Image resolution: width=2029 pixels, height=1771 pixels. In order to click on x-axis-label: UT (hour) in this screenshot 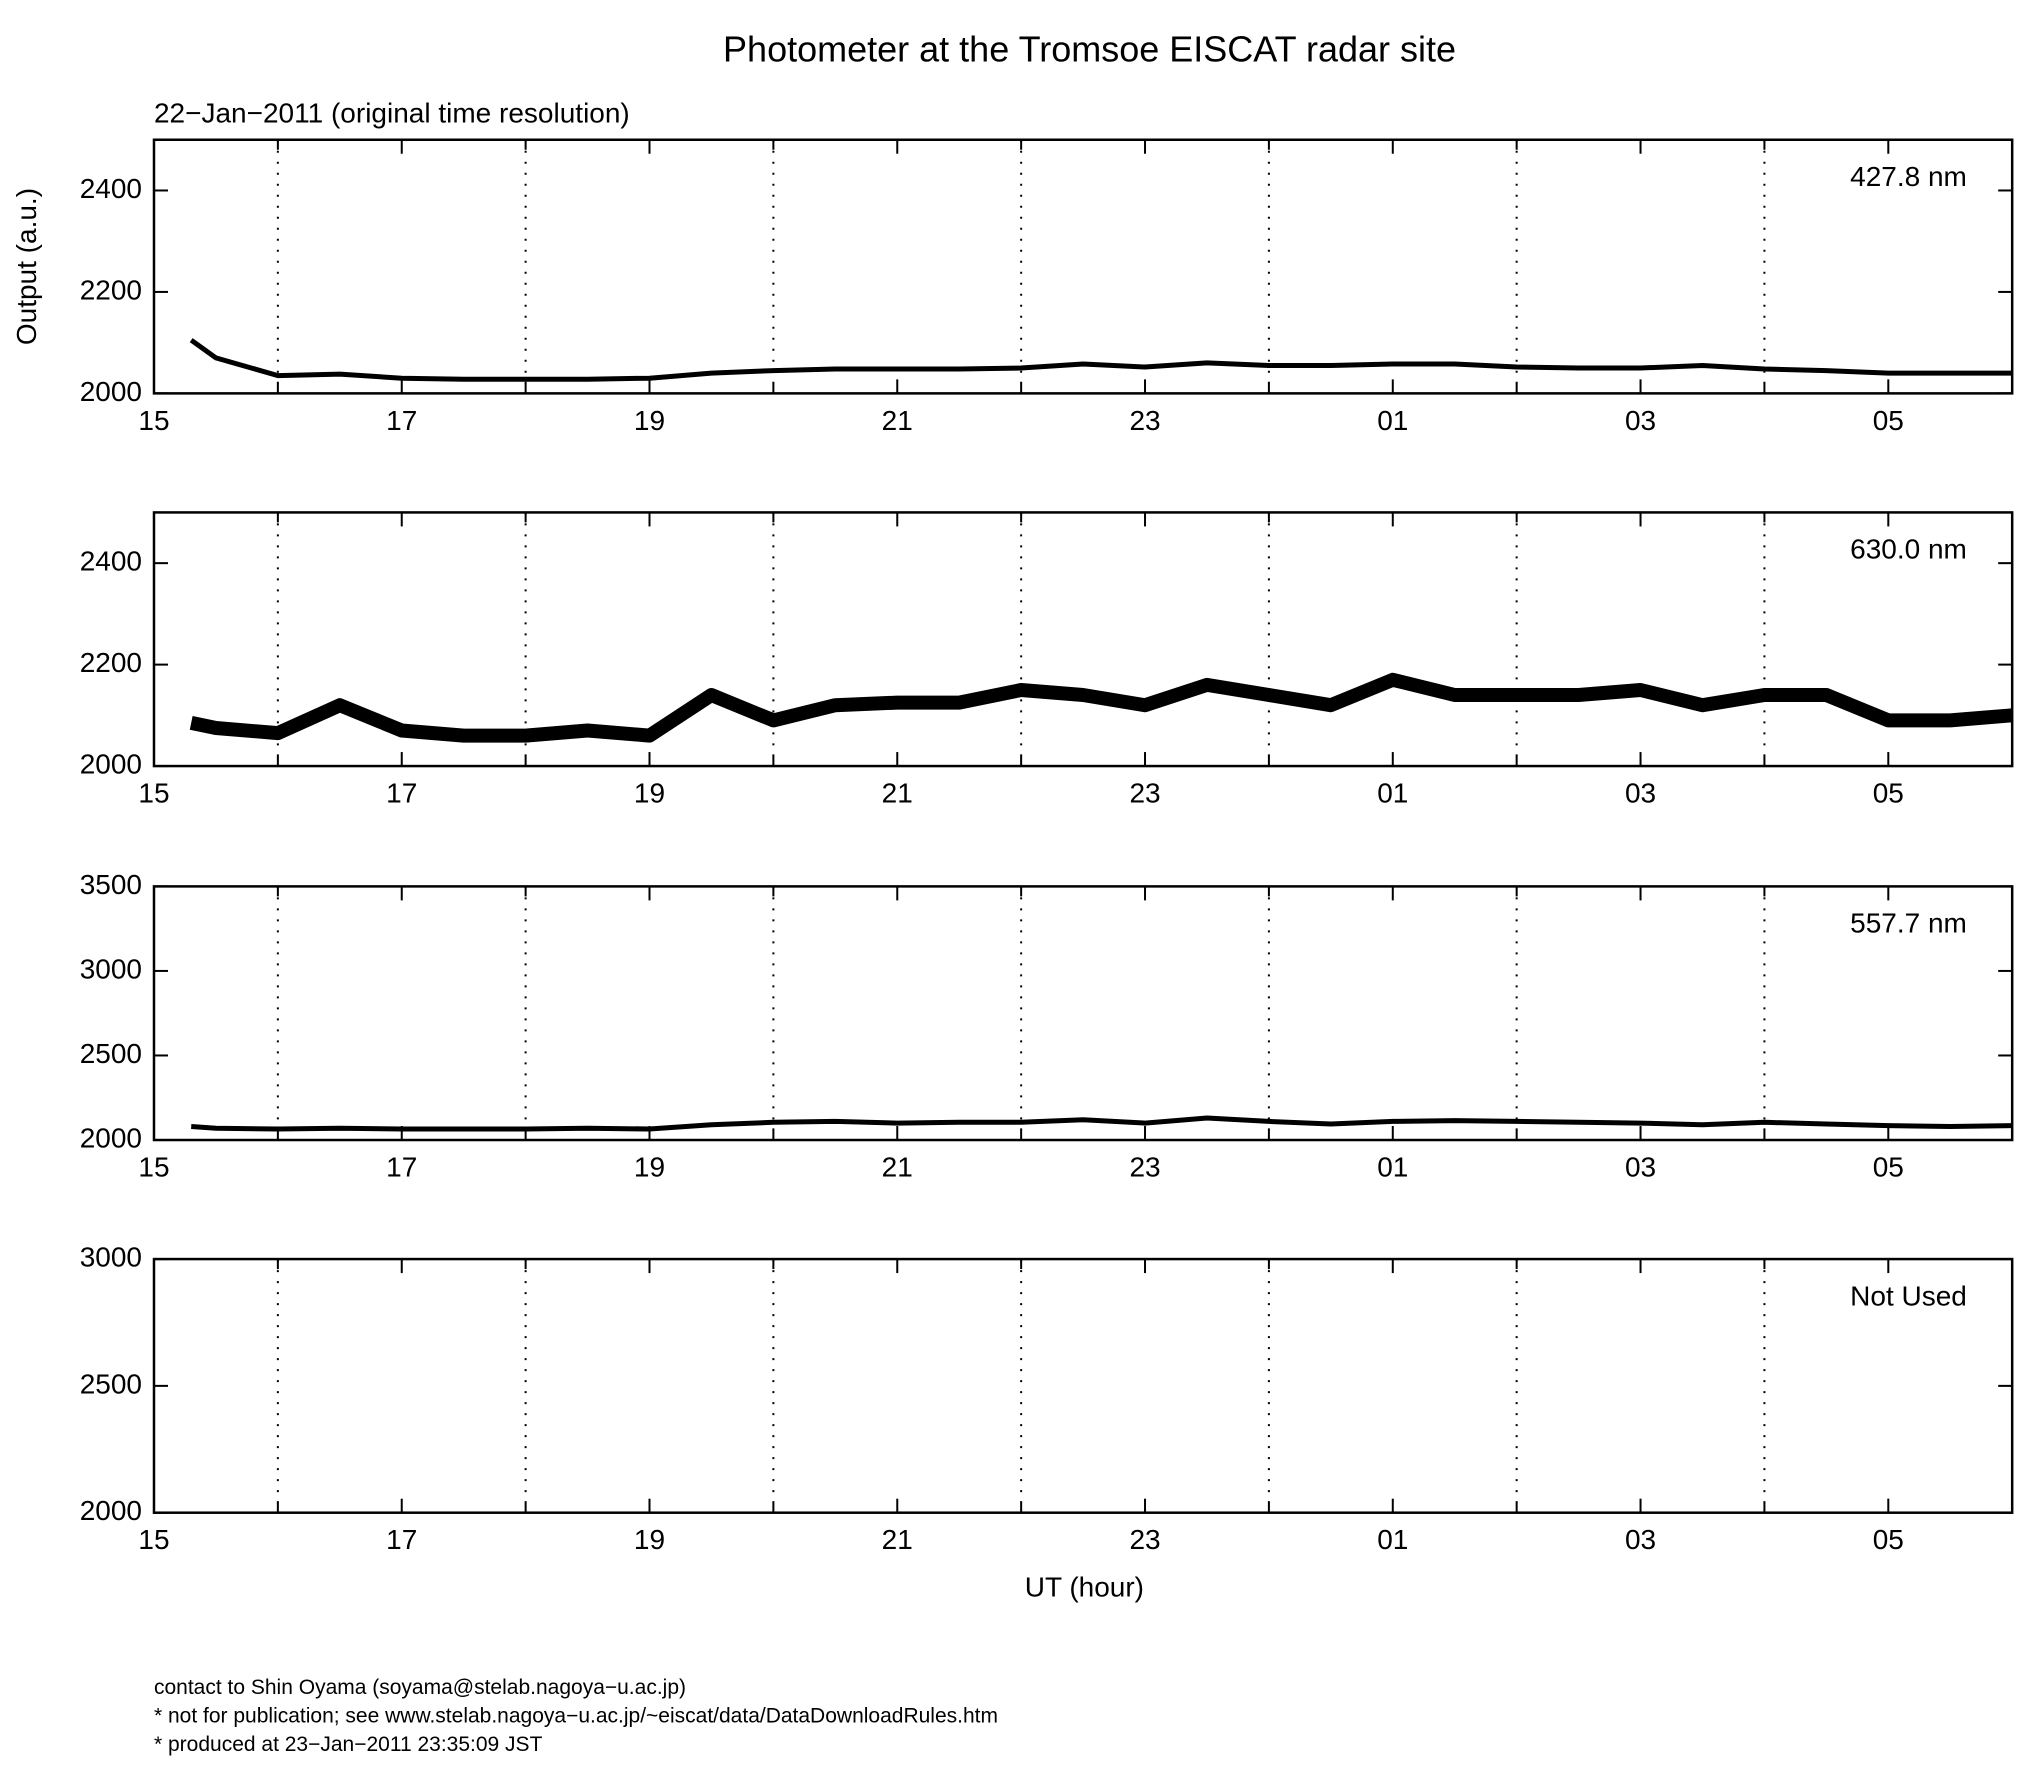, I will do `click(1084, 1586)`.